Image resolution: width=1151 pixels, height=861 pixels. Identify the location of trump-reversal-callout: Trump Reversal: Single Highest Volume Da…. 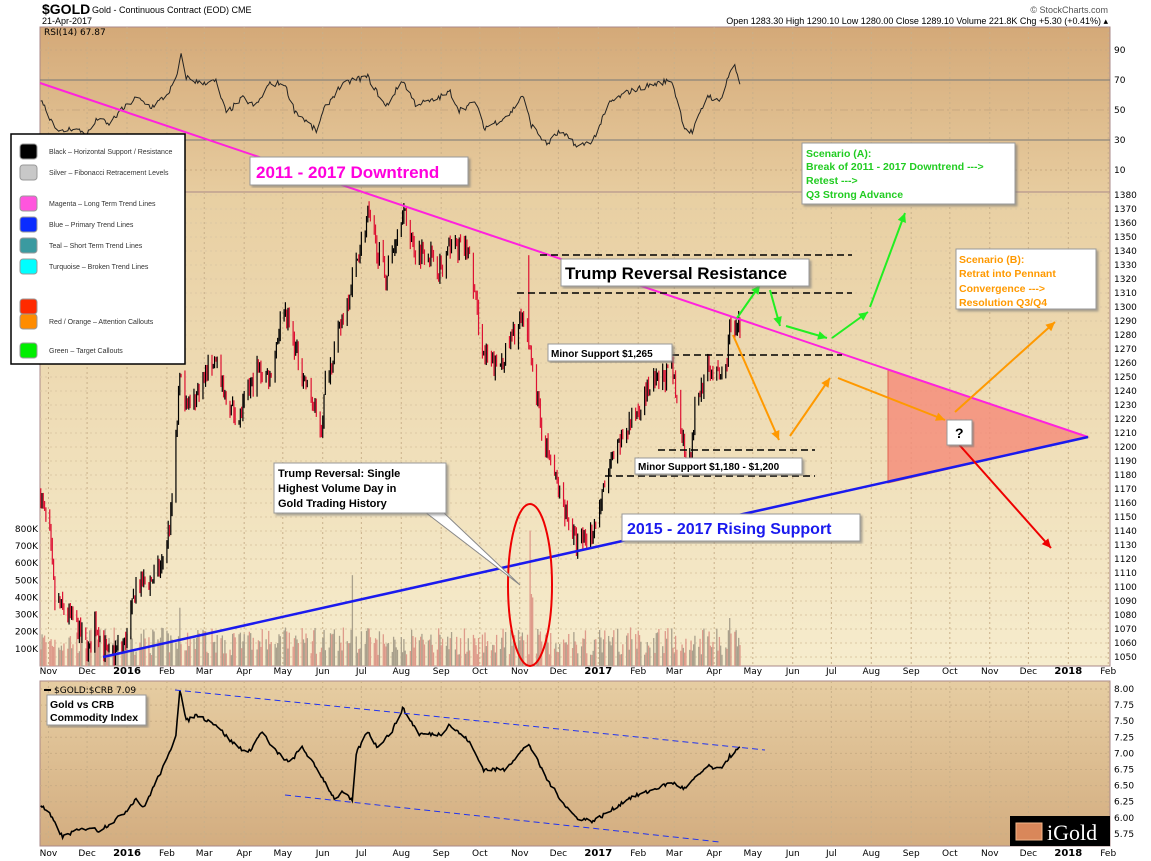
(397, 524).